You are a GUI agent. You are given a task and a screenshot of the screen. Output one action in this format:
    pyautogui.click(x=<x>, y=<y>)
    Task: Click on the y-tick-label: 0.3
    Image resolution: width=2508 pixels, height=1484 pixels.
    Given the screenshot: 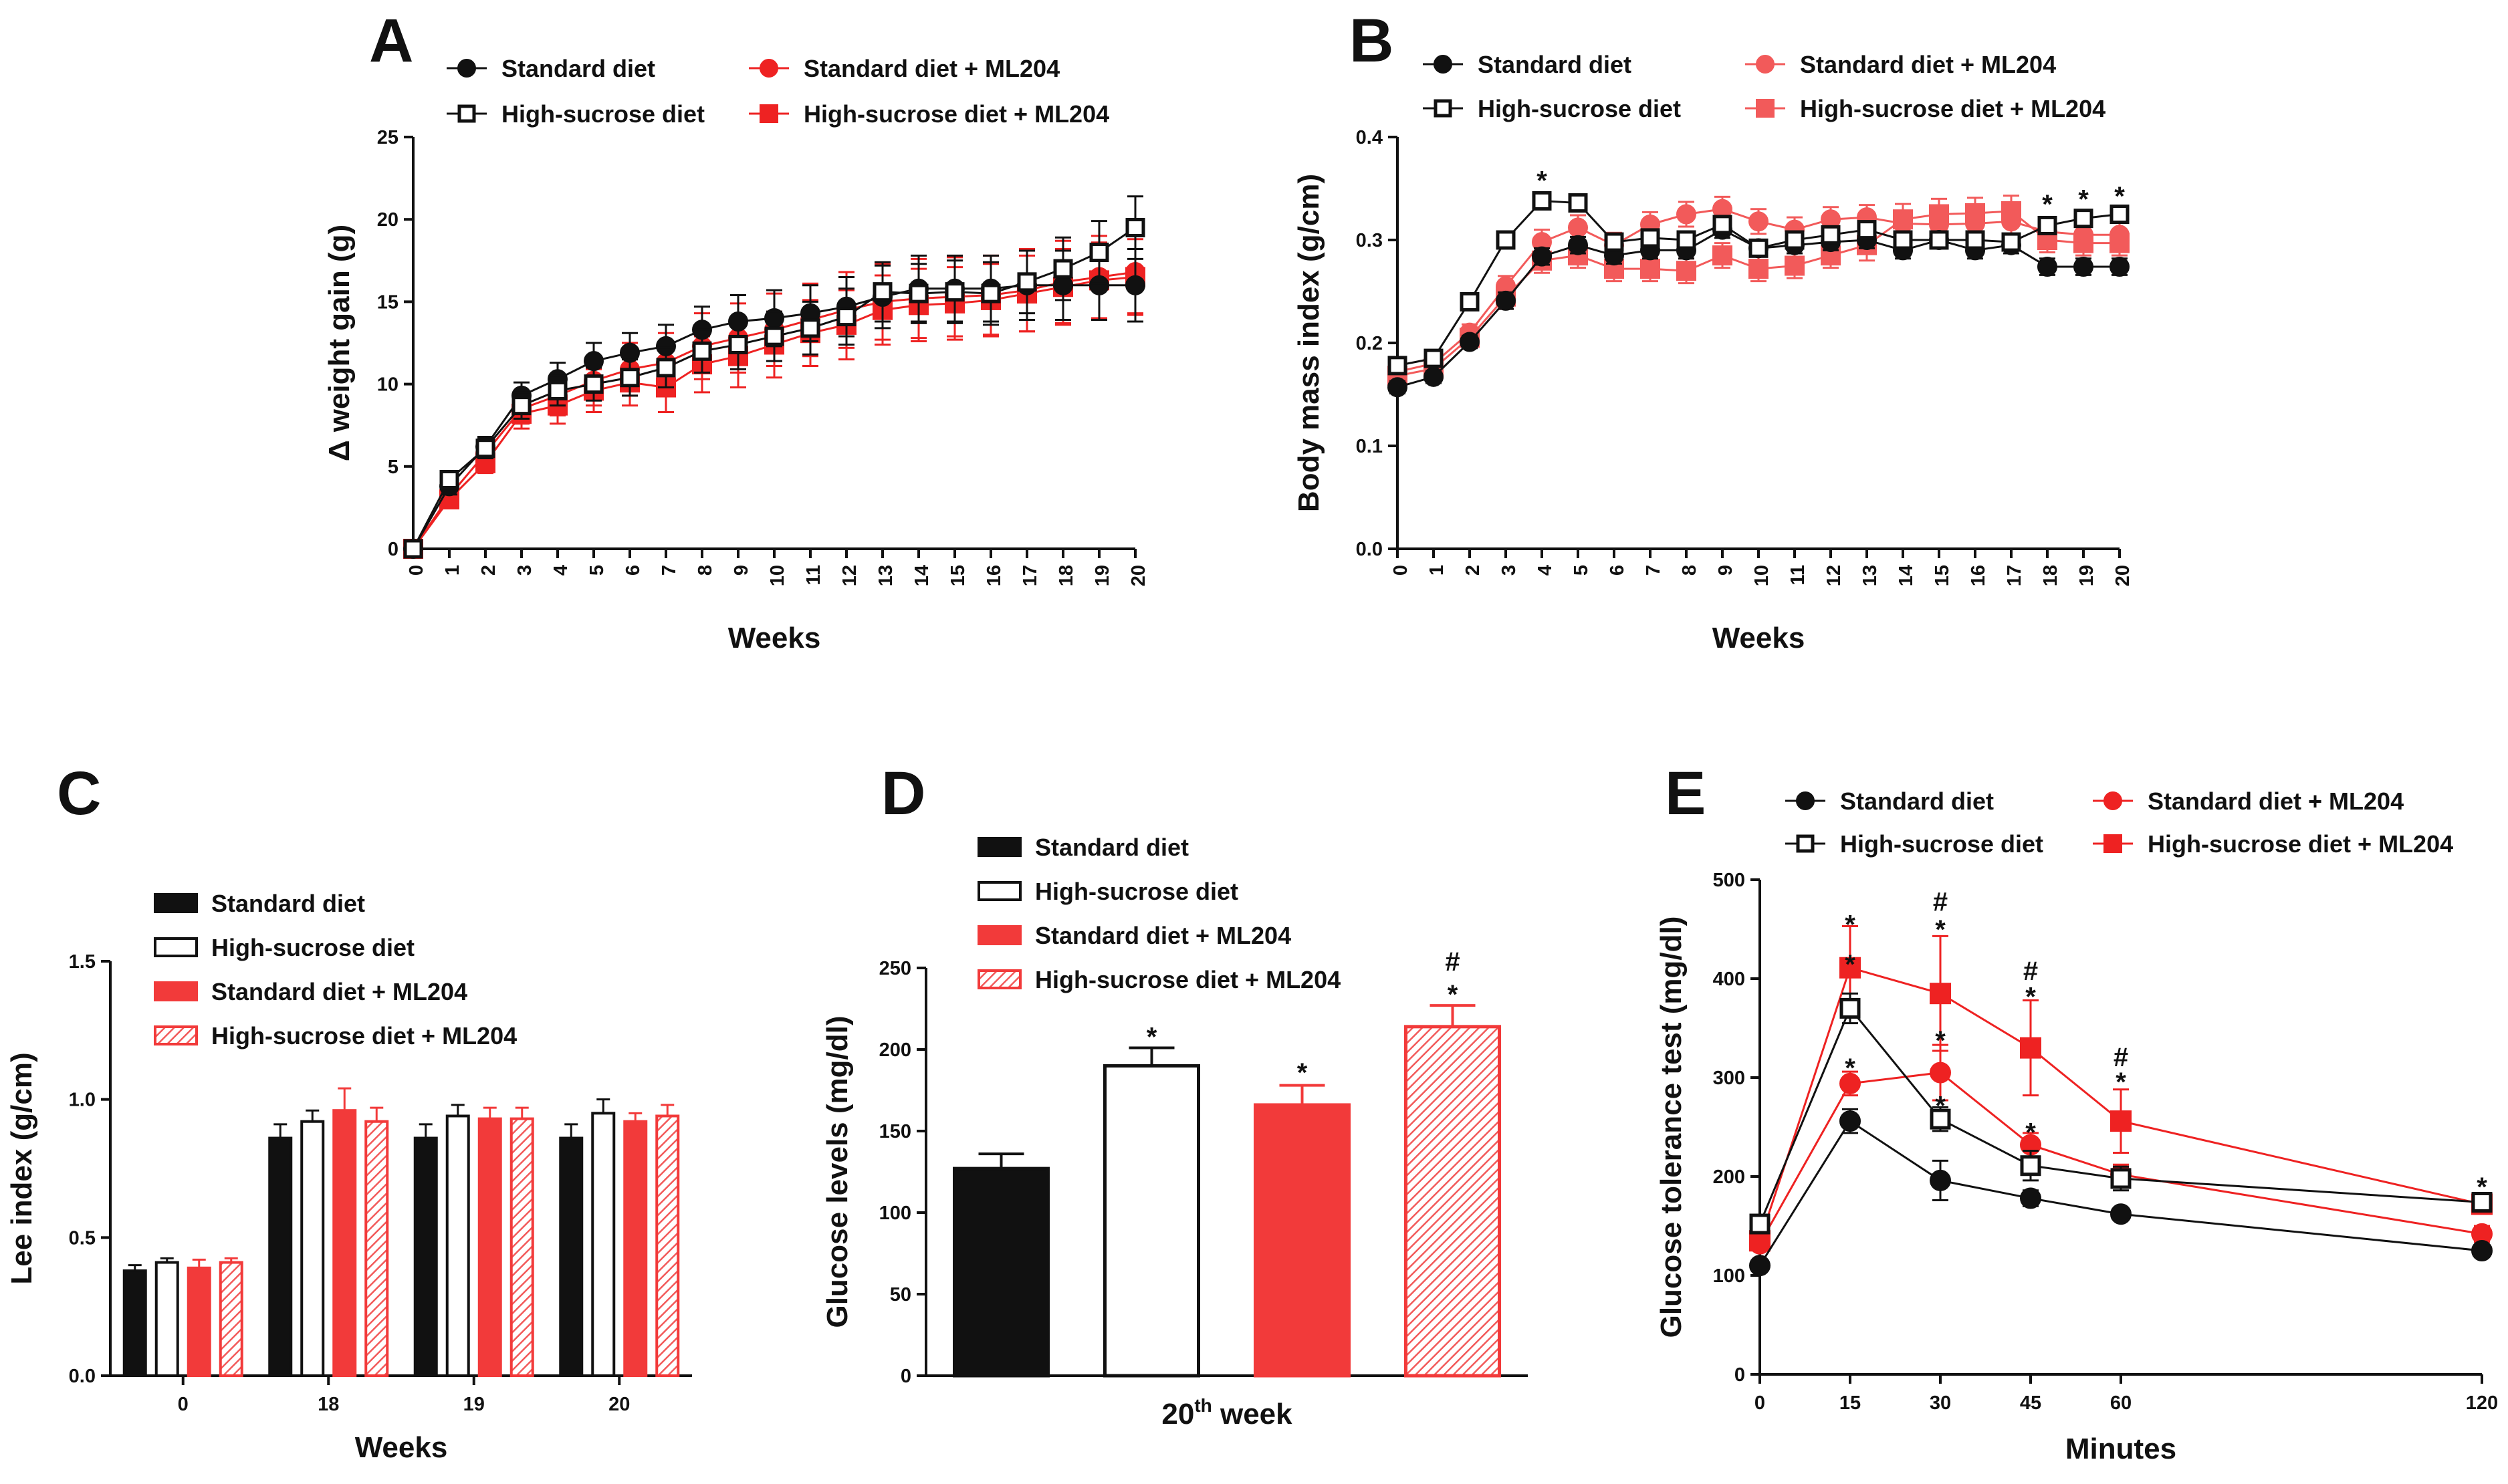 What is the action you would take?
    pyautogui.click(x=1369, y=240)
    